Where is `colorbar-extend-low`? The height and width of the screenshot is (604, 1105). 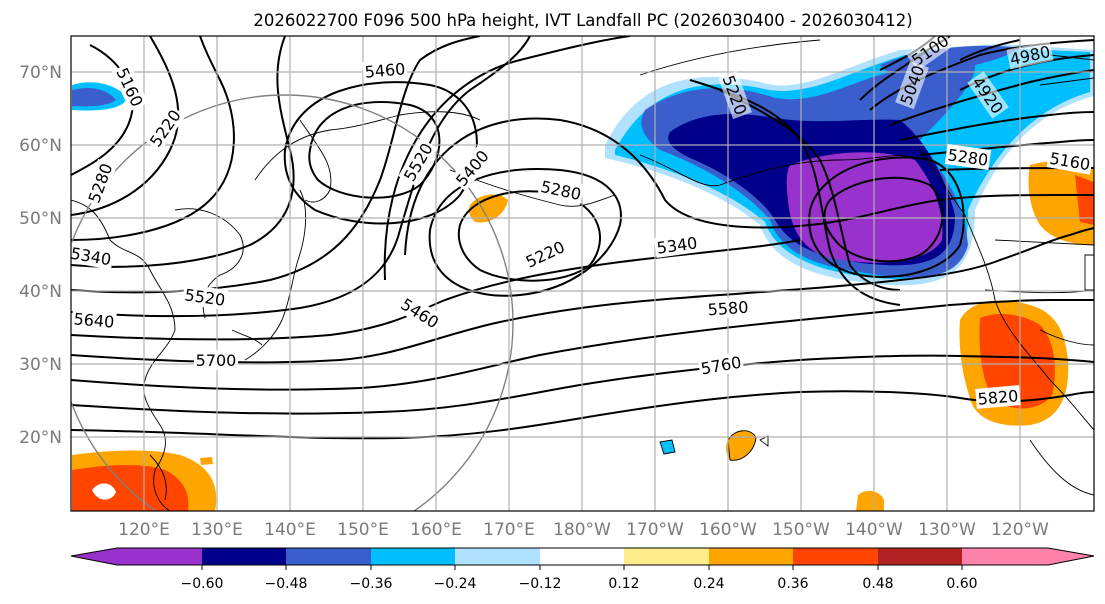
colorbar-extend-low is located at coordinates (94, 556).